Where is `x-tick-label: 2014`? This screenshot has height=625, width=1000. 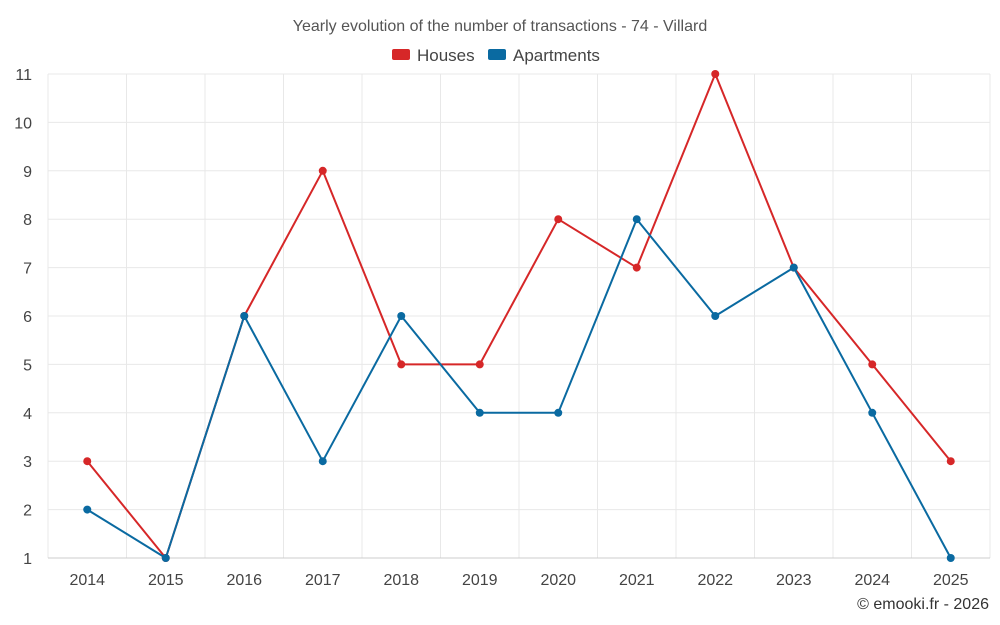 x-tick-label: 2014 is located at coordinates (87, 580).